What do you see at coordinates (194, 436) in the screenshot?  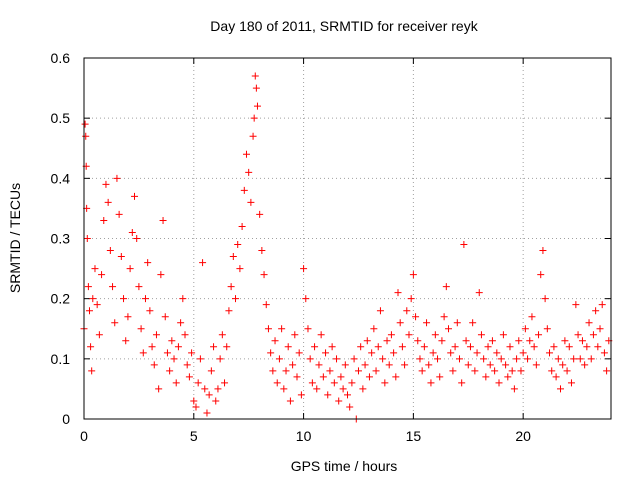 I see `x-tick-label: 5` at bounding box center [194, 436].